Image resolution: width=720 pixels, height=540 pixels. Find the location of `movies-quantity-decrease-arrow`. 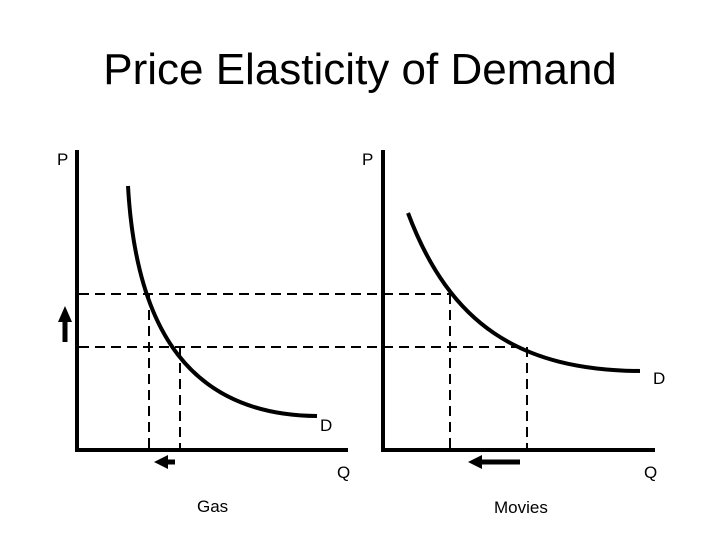

movies-quantity-decrease-arrow is located at coordinates (494, 462).